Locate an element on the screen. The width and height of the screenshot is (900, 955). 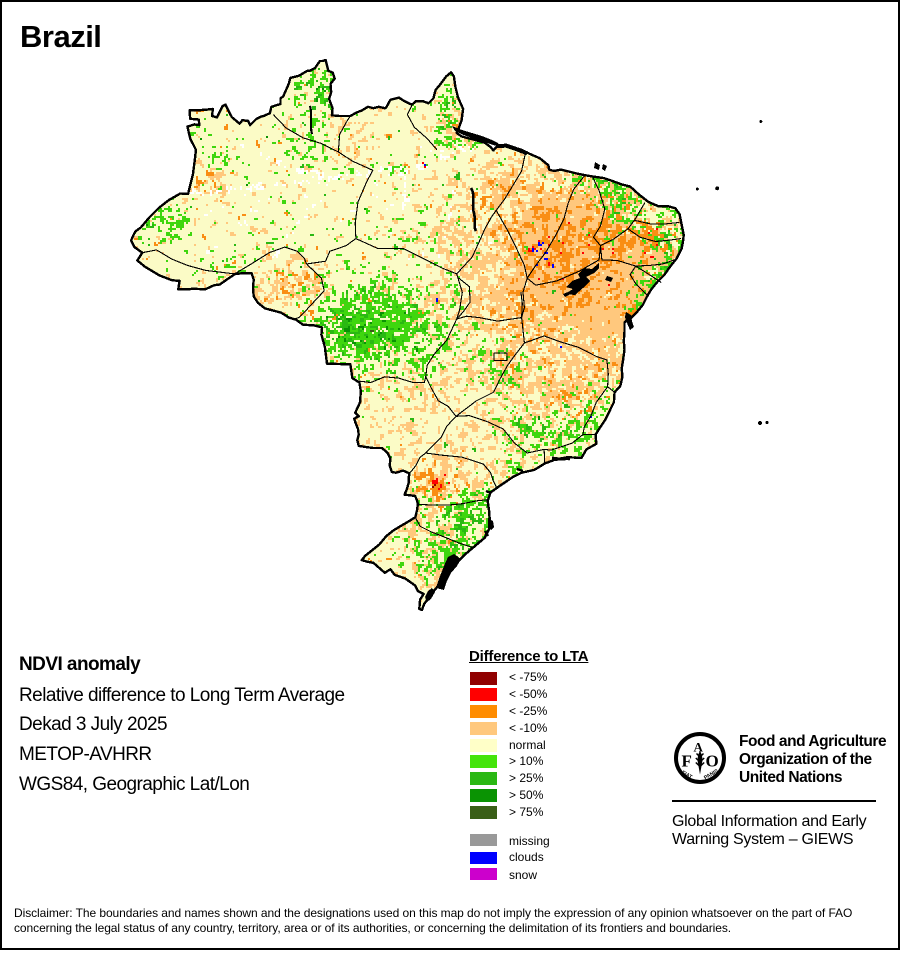
svg-text: F is located at coordinates (687, 761).